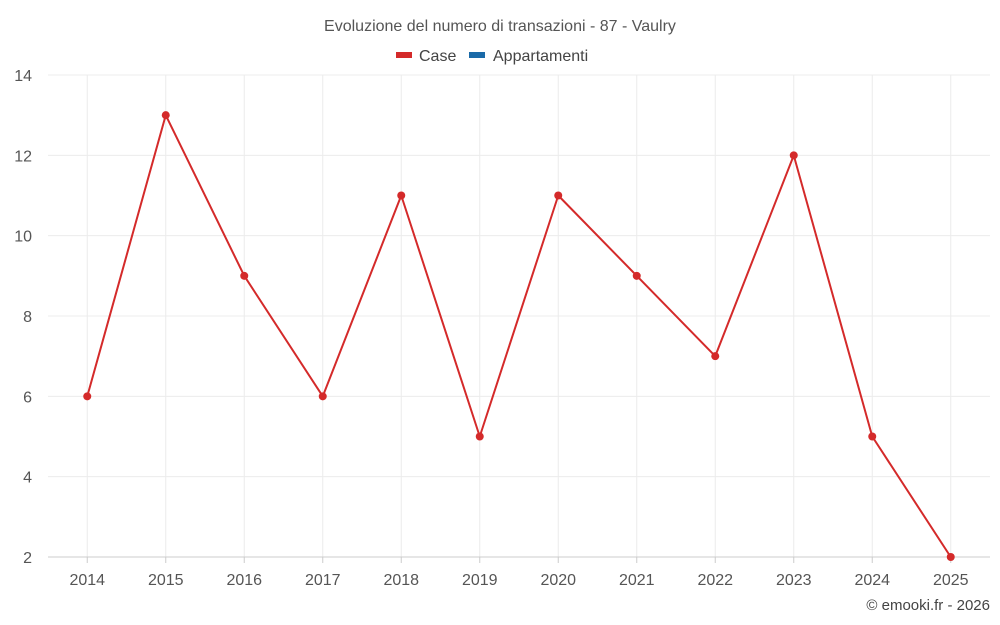 The image size is (1000, 625). Describe the element at coordinates (558, 580) in the screenshot. I see `x-tick-label: 2020` at that location.